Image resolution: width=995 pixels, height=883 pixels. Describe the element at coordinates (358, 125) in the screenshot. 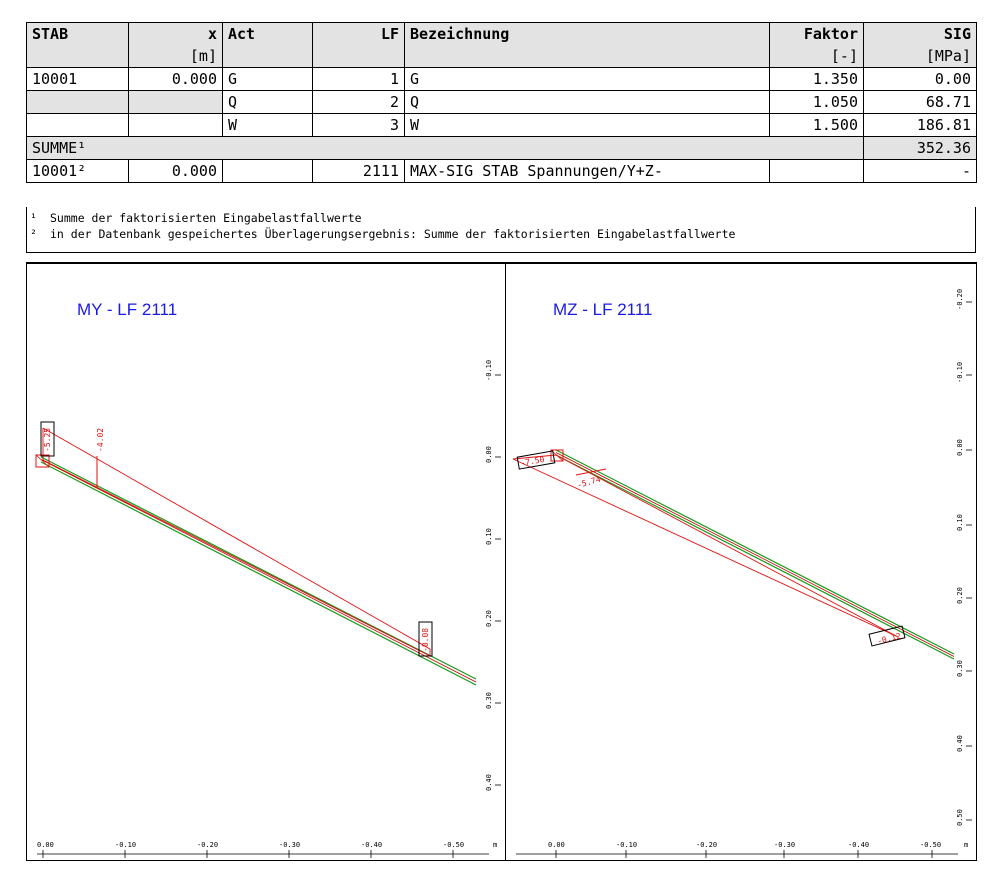

I see `cell-lf: 3` at that location.